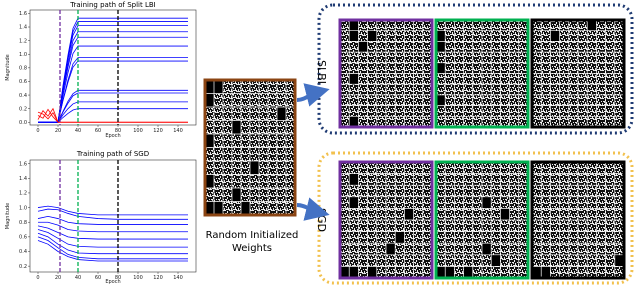 The height and width of the screenshot is (294, 640). I want to click on weights-label-line: Weights, so click(252, 248).